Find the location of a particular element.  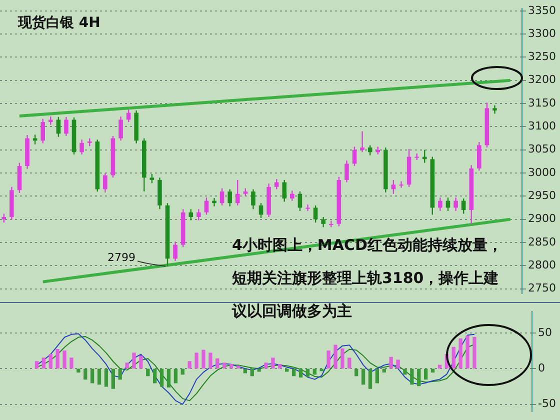

y-tick-label: 3350 is located at coordinates (542, 10).